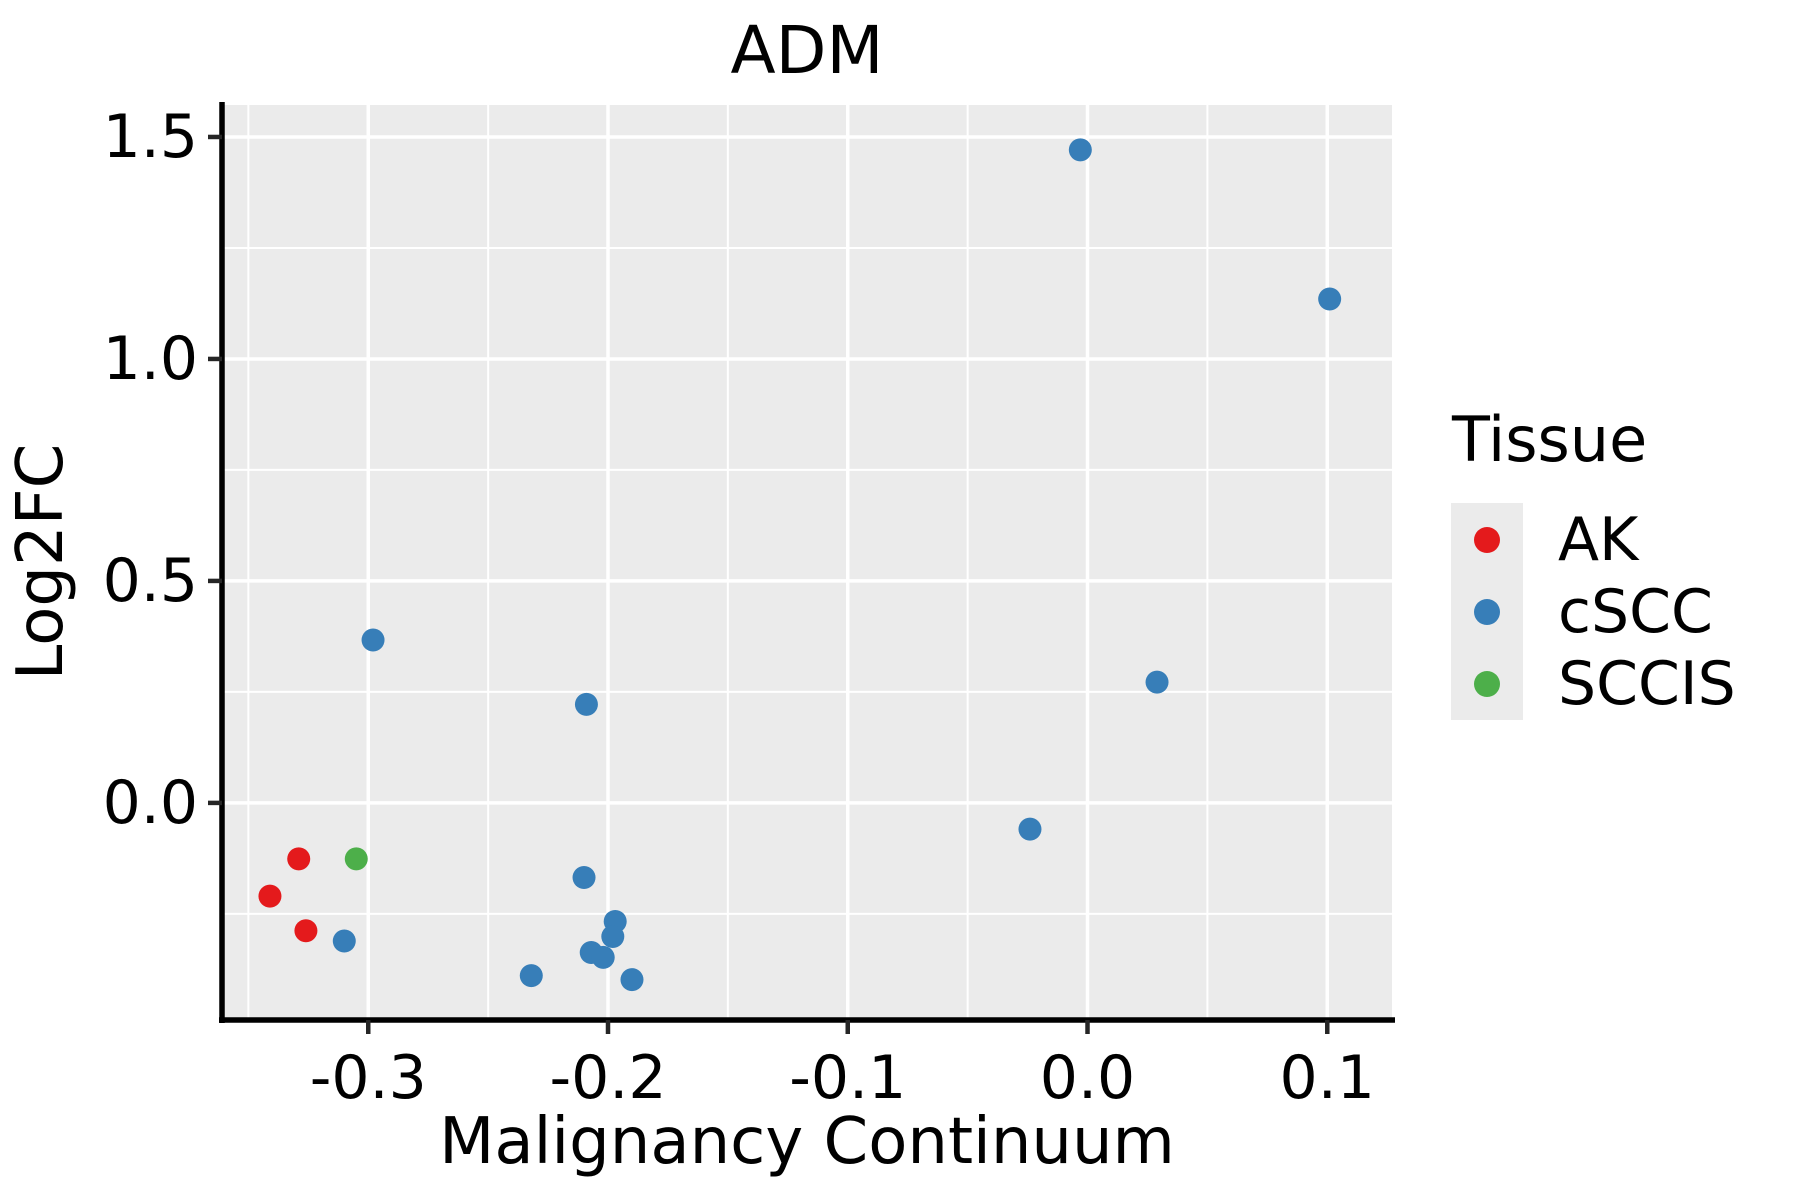 This screenshot has height=1200, width=1800. Describe the element at coordinates (1487, 540) in the screenshot. I see `legend-marker-ak` at that location.